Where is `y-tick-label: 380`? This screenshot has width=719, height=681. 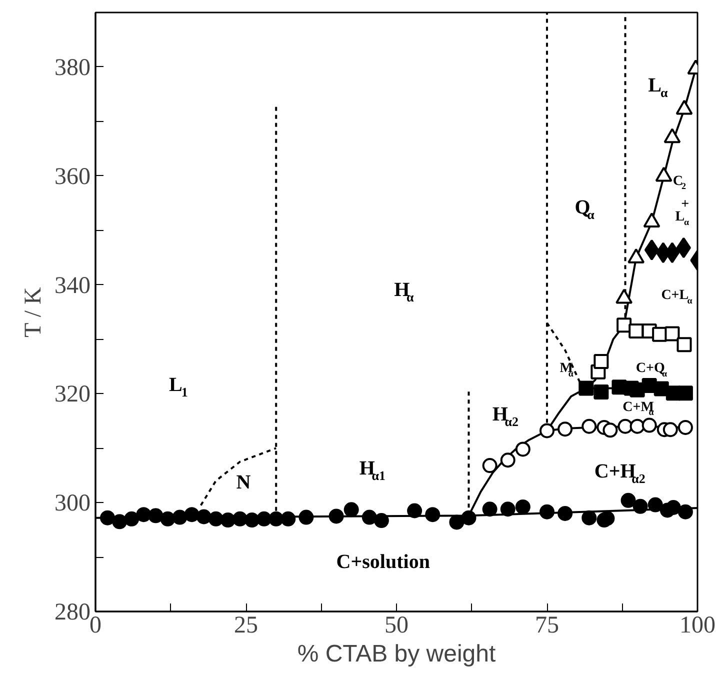
y-tick-label: 380 is located at coordinates (72, 67).